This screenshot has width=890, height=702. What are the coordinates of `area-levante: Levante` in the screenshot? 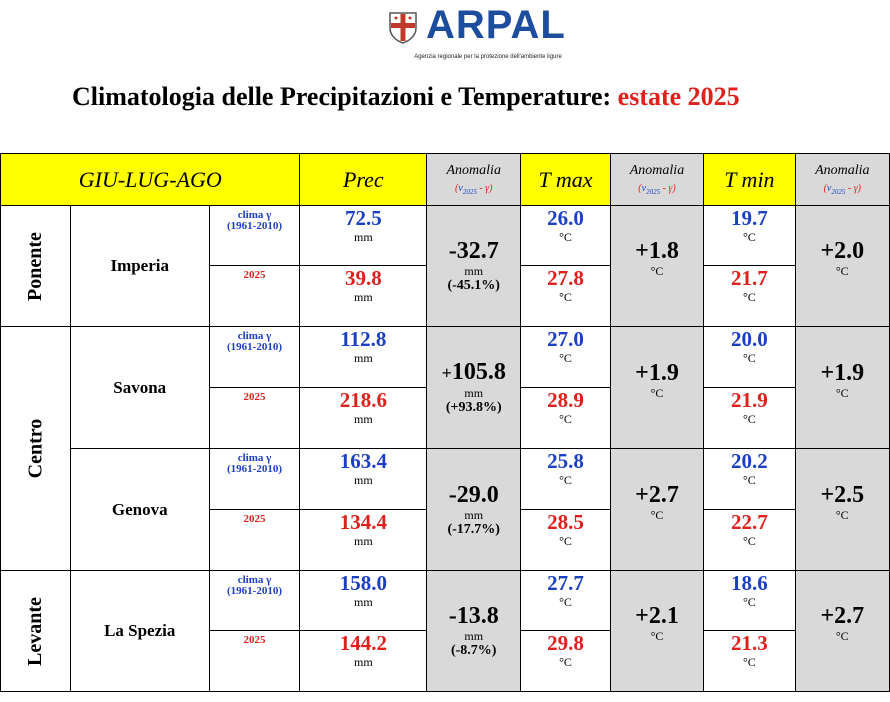 It's located at (35, 631).